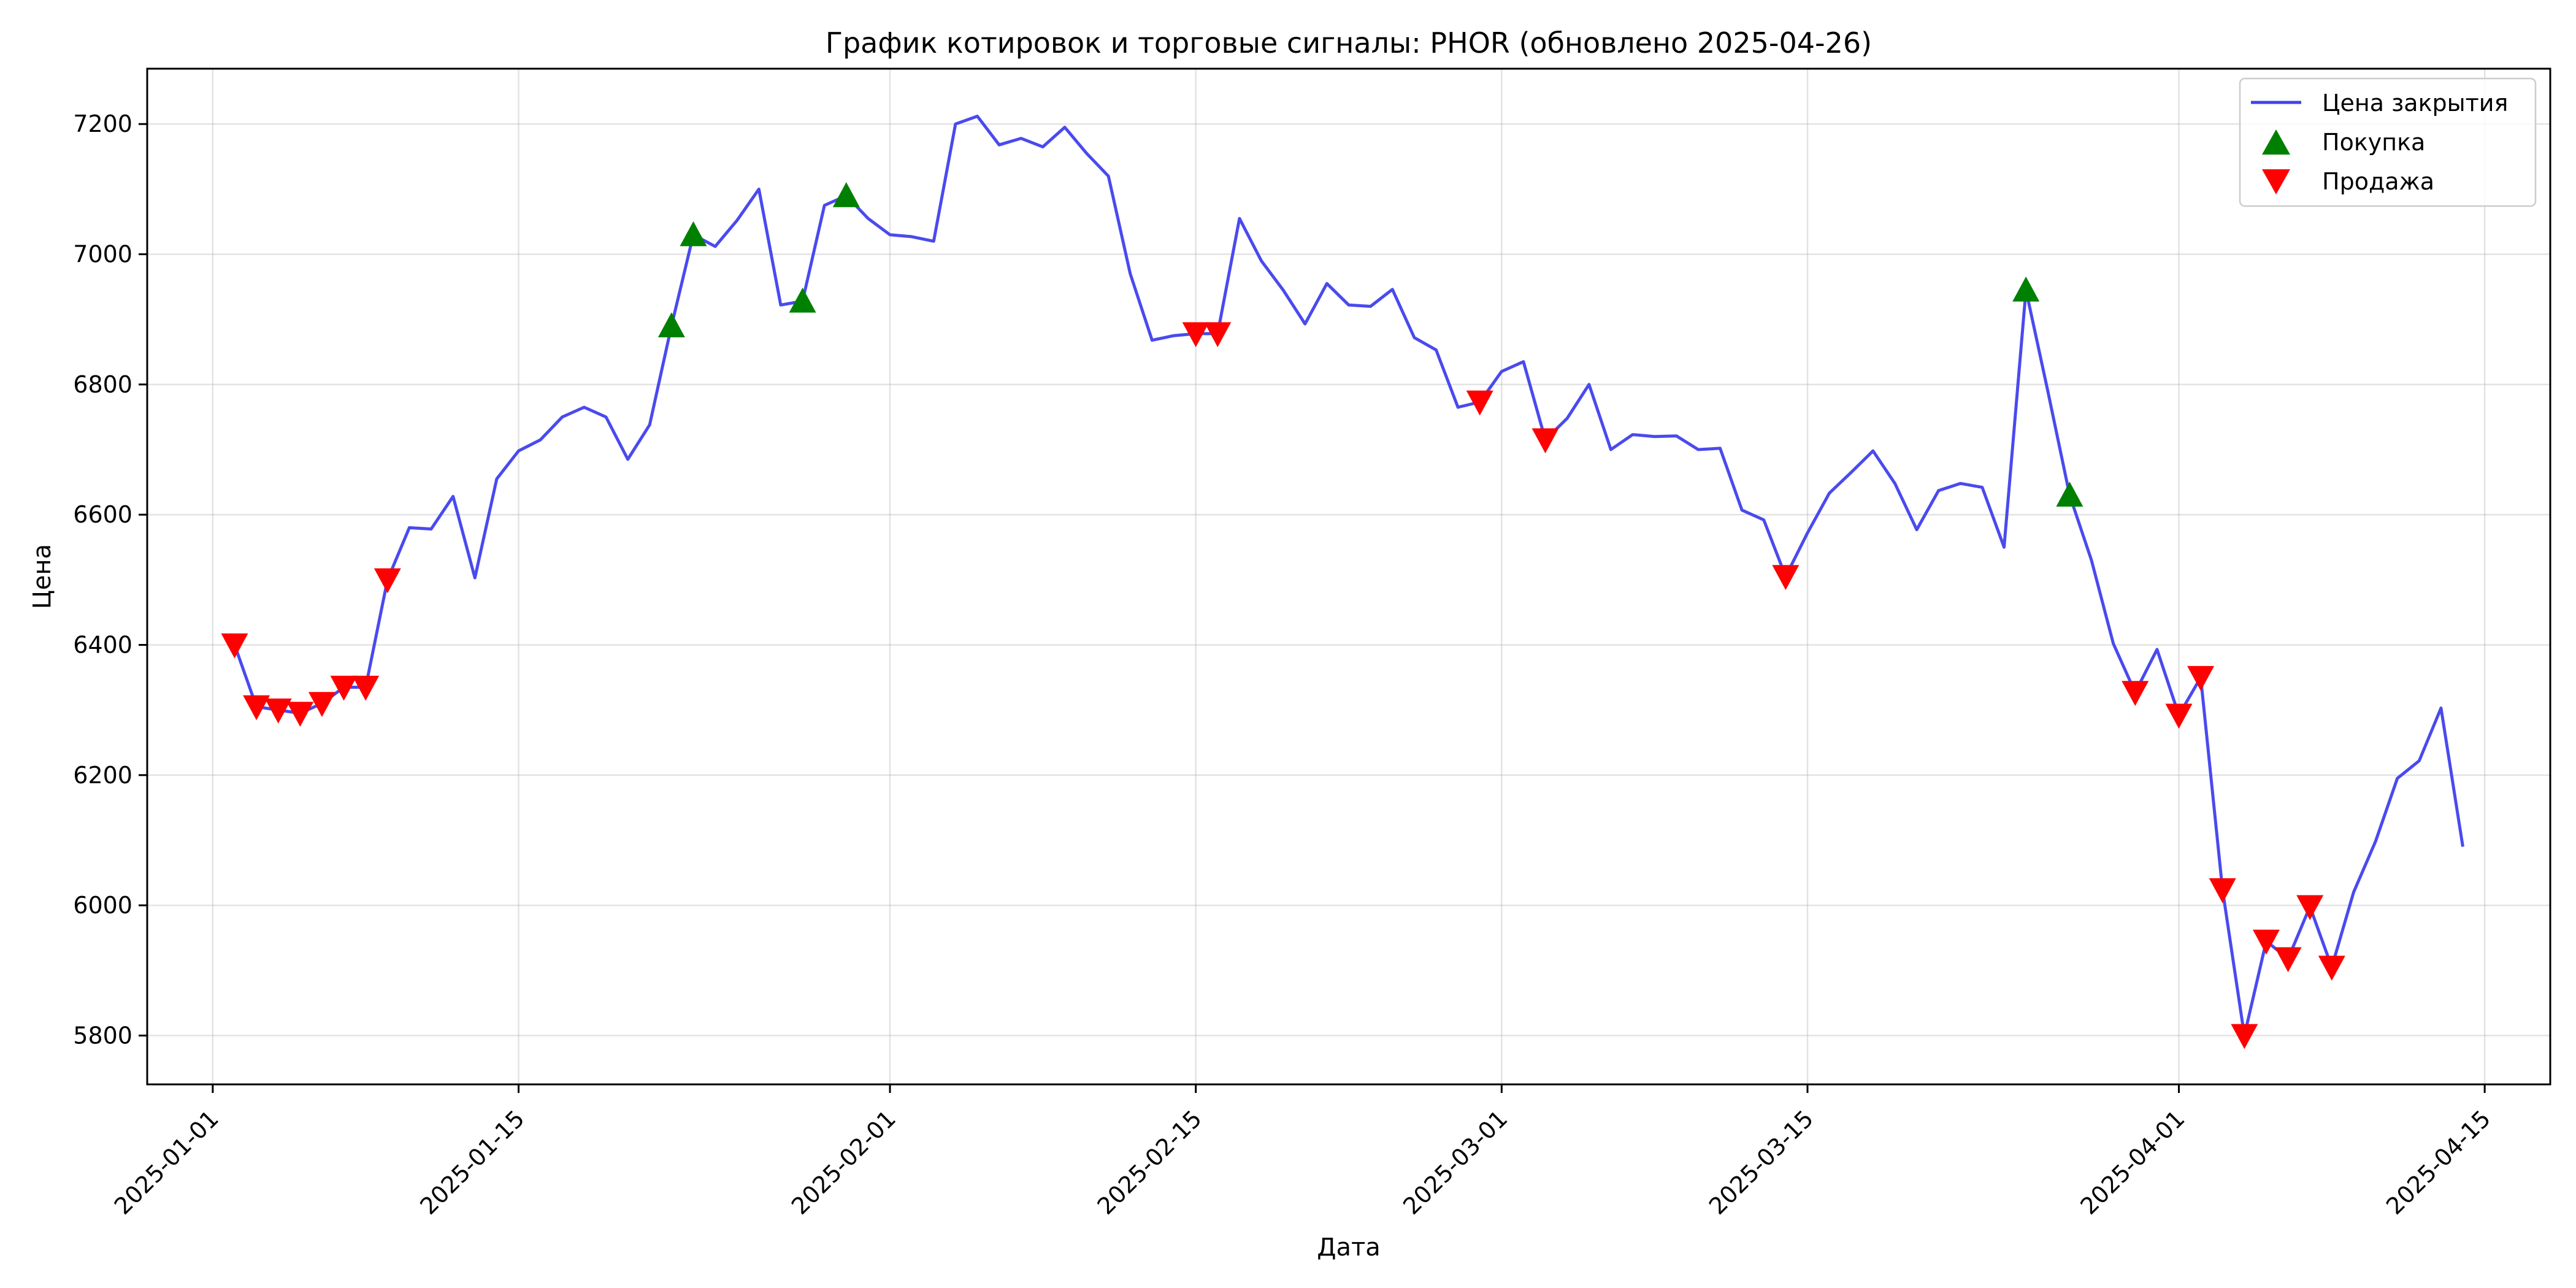 This screenshot has width=2576, height=1288. What do you see at coordinates (102, 775) in the screenshot?
I see `y-tick-label: 6200` at bounding box center [102, 775].